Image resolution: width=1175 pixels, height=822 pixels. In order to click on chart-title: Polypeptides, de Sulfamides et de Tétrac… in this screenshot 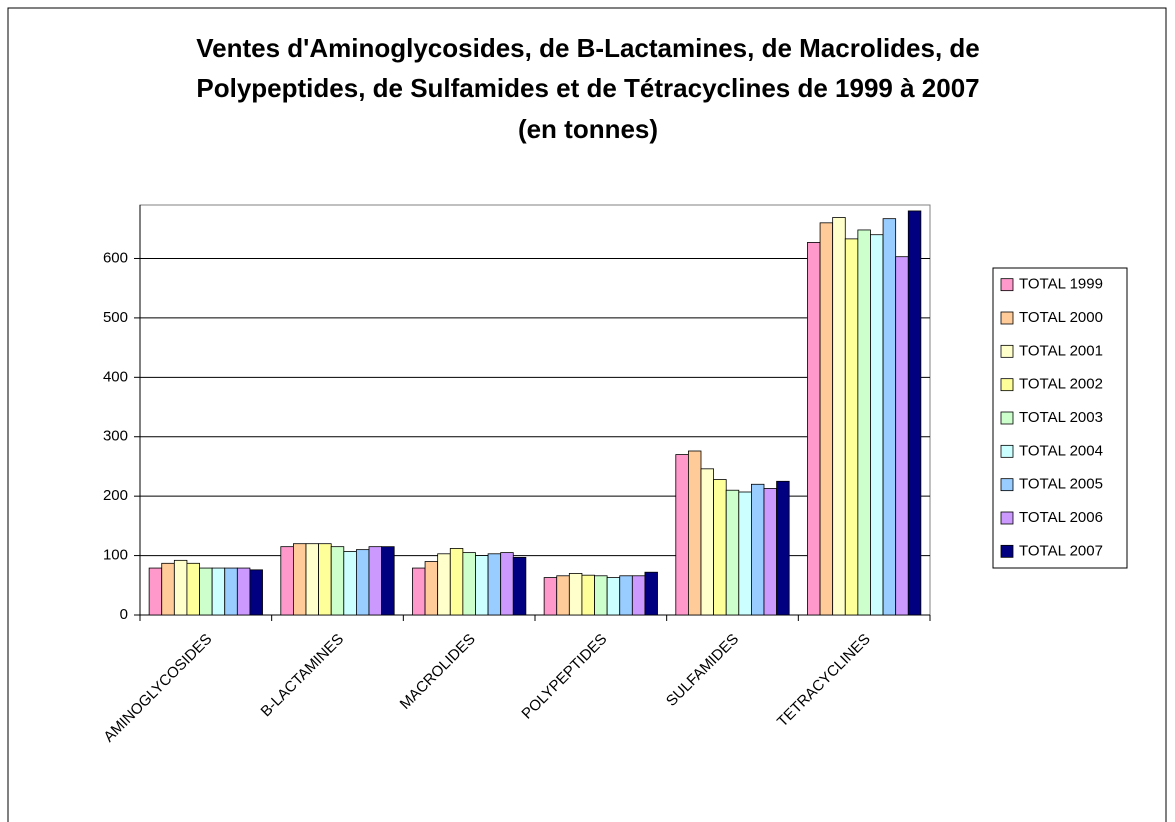, I will do `click(587, 88)`.